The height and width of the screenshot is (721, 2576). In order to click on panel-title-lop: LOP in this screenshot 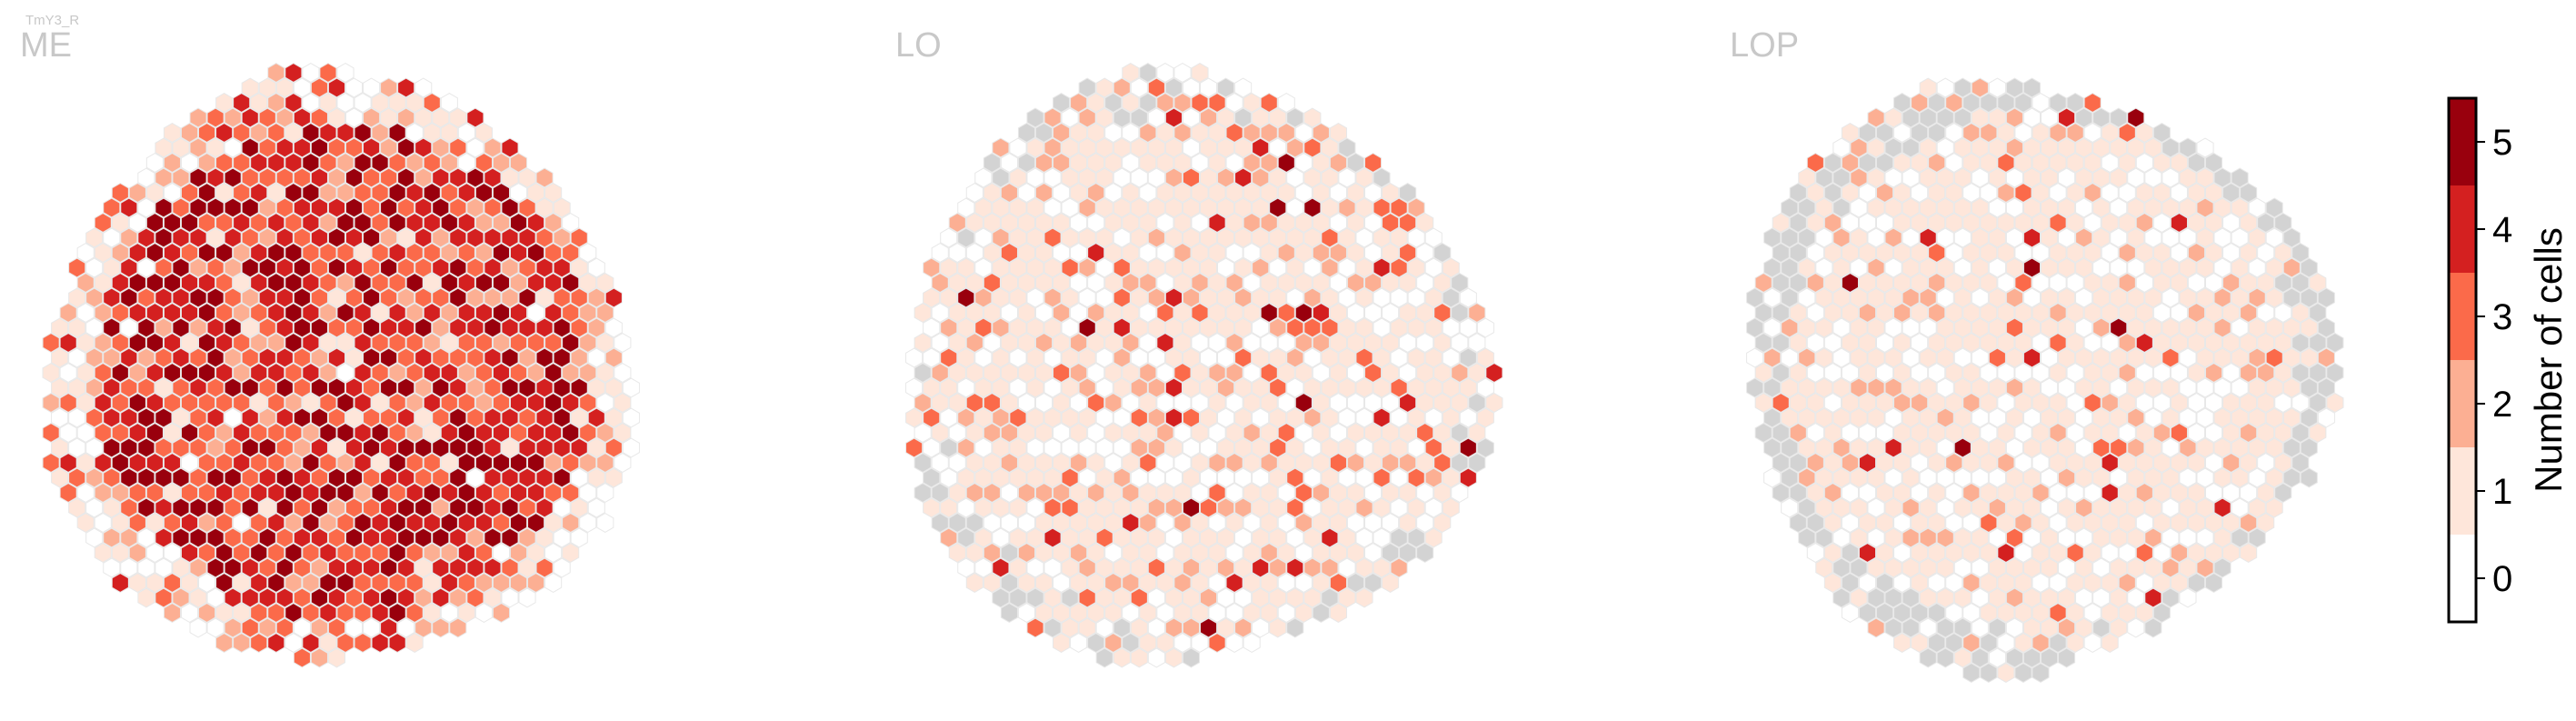, I will do `click(1764, 45)`.